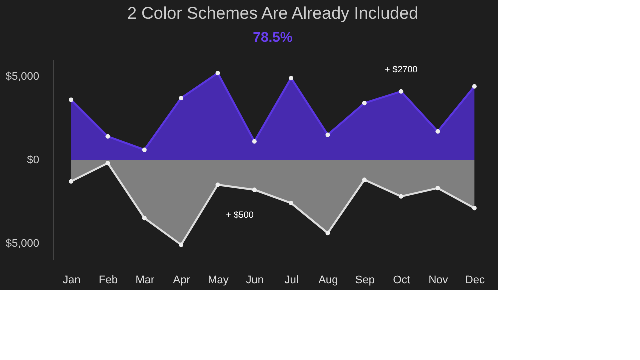  Describe the element at coordinates (145, 280) in the screenshot. I see `x-tick-label: Mar` at that location.